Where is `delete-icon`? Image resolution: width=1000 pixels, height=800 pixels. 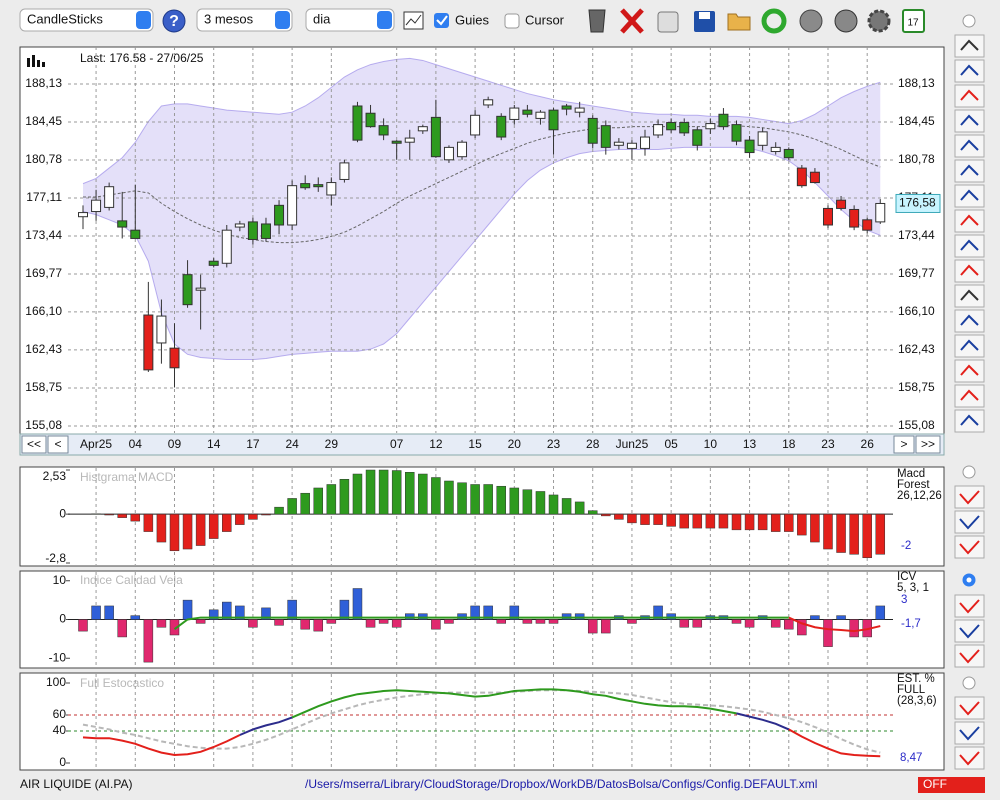
delete-icon is located at coordinates (632, 21).